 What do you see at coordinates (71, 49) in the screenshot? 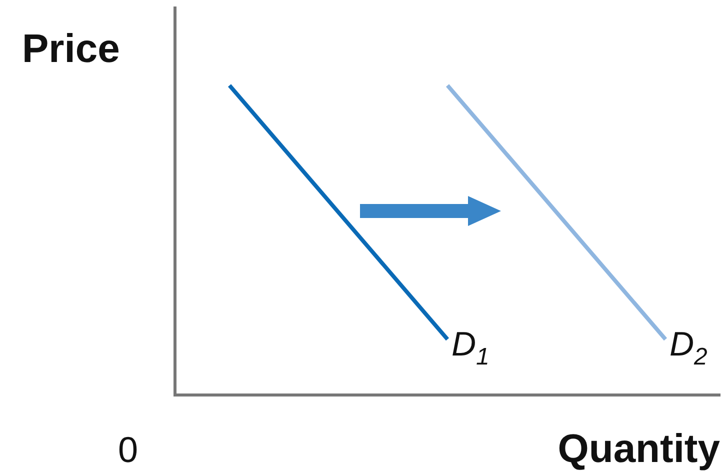
I see `y-axis-title: Price` at bounding box center [71, 49].